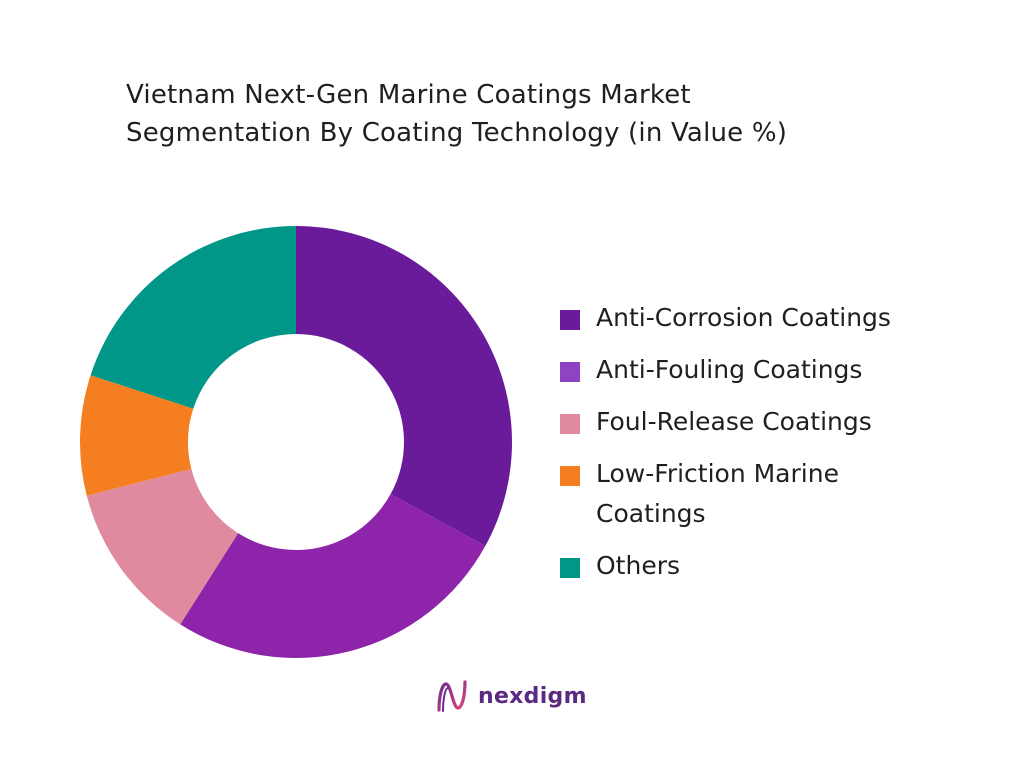 Image resolution: width=1024 pixels, height=768 pixels. What do you see at coordinates (404, 386) in the screenshot?
I see `donut-slice-anti-corrosion` at bounding box center [404, 386].